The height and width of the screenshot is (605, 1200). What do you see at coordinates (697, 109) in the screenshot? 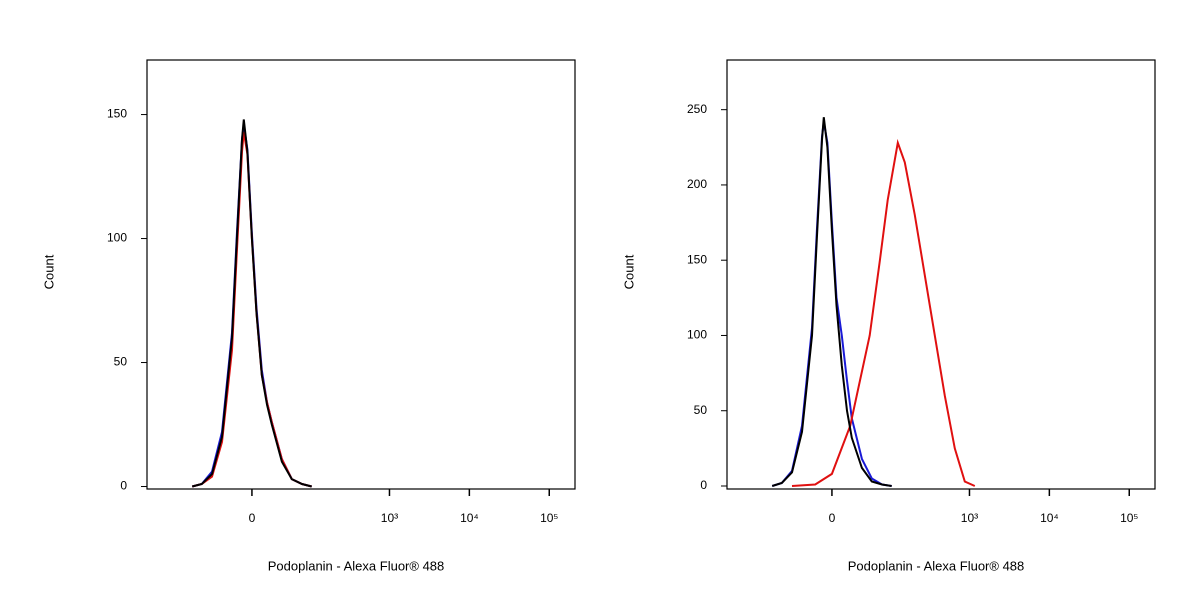
I see `y-tick-label: 250` at bounding box center [697, 109].